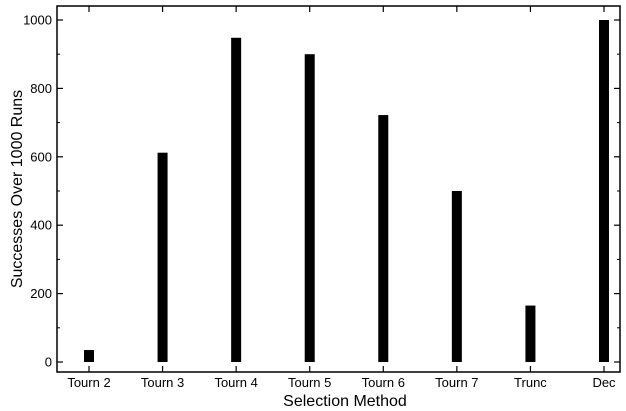 The image size is (626, 411). I want to click on x-tick-label: Dec, so click(604, 382).